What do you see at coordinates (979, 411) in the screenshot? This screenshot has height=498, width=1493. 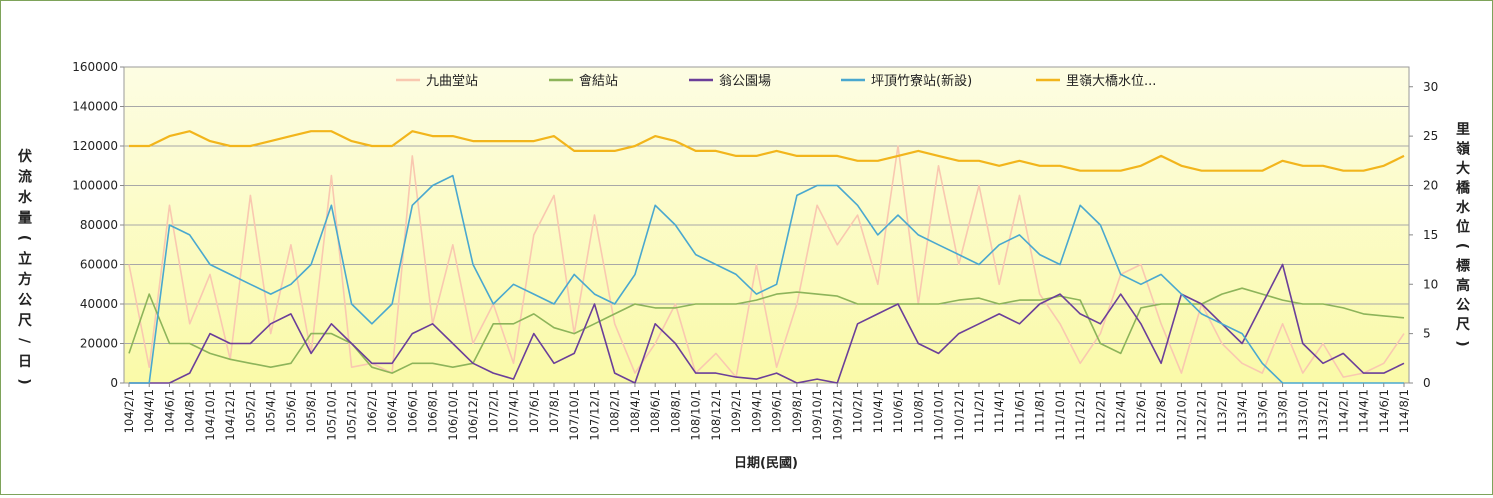 I see `x-tick-label: 111/2/1` at bounding box center [979, 411].